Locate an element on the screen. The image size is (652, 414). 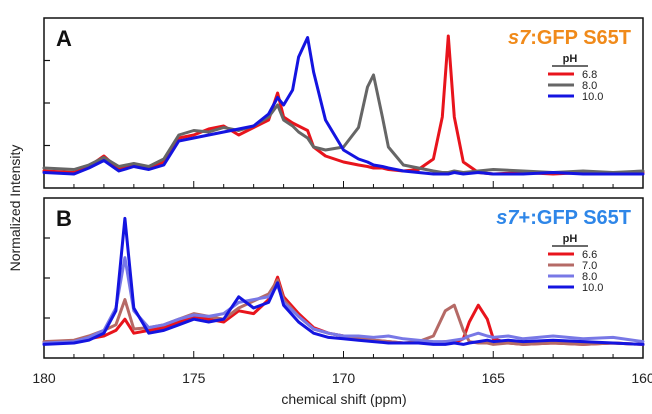
legend-label-ph-7.0: 7.0 is located at coordinates (589, 266).